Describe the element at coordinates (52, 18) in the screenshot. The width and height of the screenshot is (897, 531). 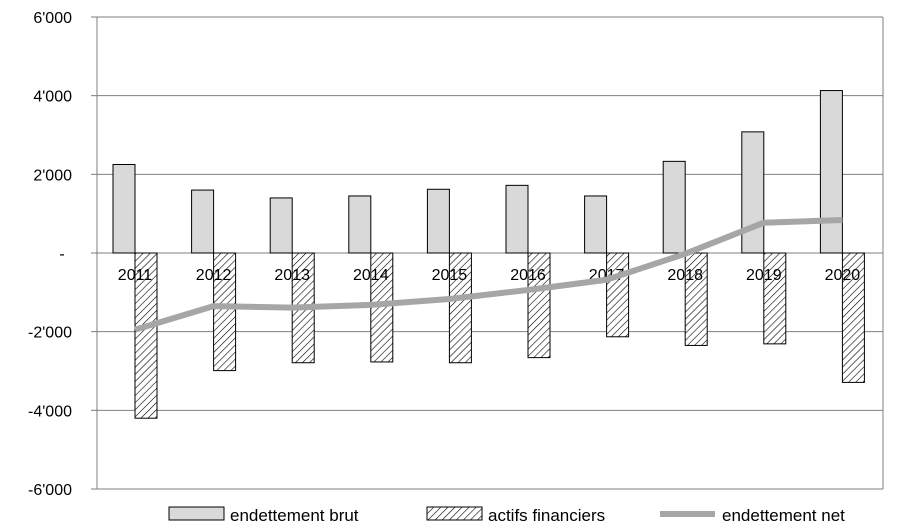
I see `y-tick-label: 6'000` at that location.